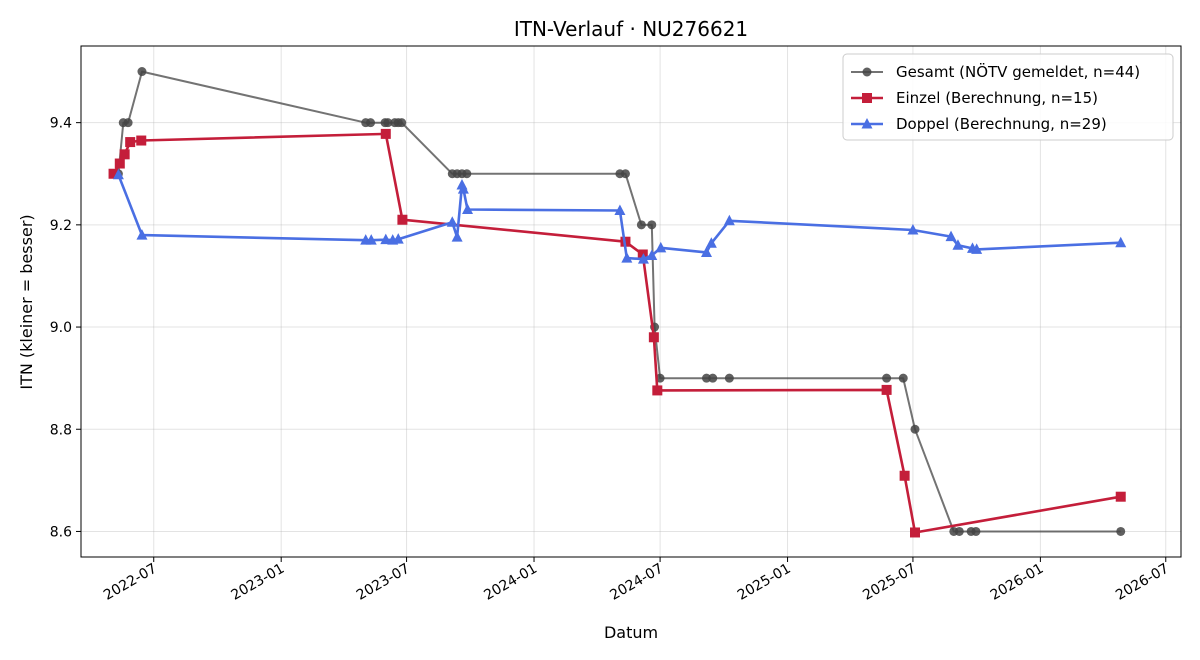 This screenshot has height=660, width=1200. Describe the element at coordinates (61, 124) in the screenshot. I see `y-tick-label: 9.4` at that location.